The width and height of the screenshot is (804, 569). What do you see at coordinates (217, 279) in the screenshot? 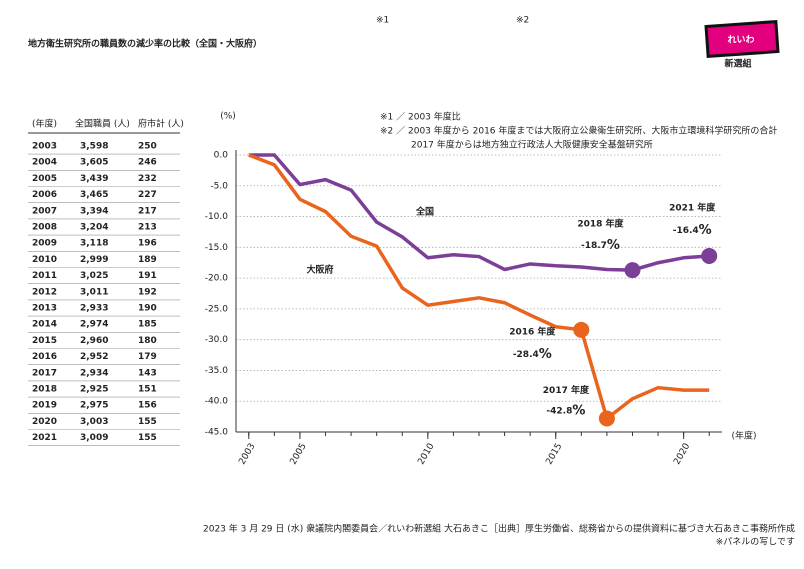
I see `y-tick-label: -20.0` at bounding box center [217, 279].